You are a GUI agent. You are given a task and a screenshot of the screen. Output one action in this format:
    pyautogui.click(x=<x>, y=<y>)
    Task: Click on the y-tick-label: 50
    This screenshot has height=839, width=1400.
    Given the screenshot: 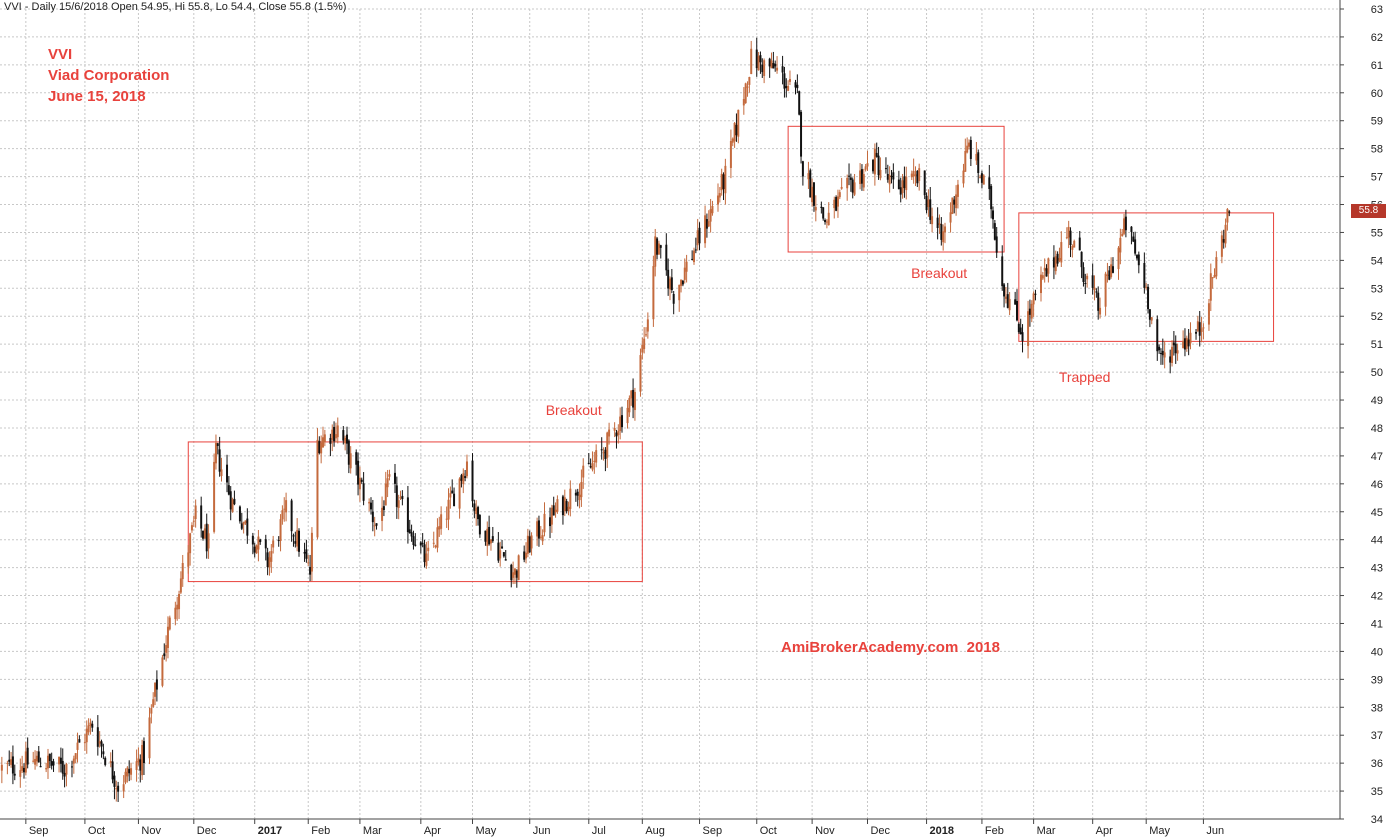 What is the action you would take?
    pyautogui.click(x=1377, y=373)
    